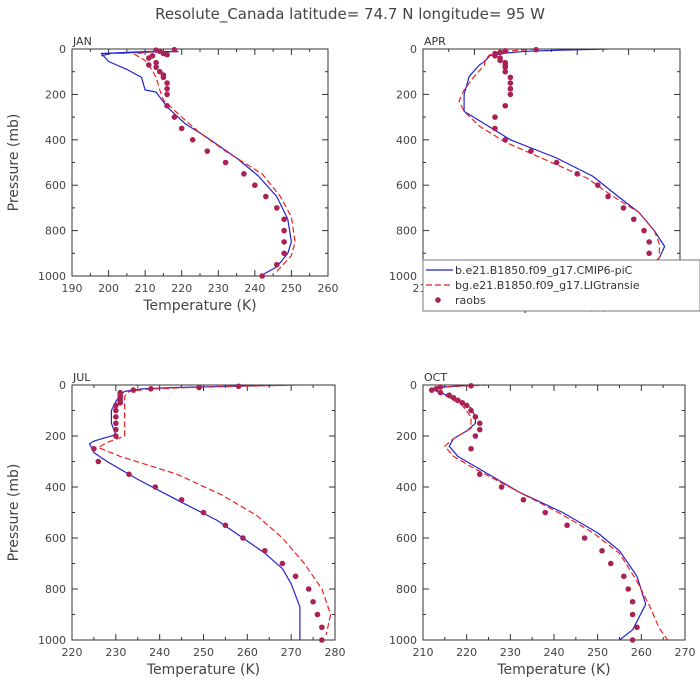 The image size is (700, 700). I want to click on x-tick-label: 210, so click(145, 288).